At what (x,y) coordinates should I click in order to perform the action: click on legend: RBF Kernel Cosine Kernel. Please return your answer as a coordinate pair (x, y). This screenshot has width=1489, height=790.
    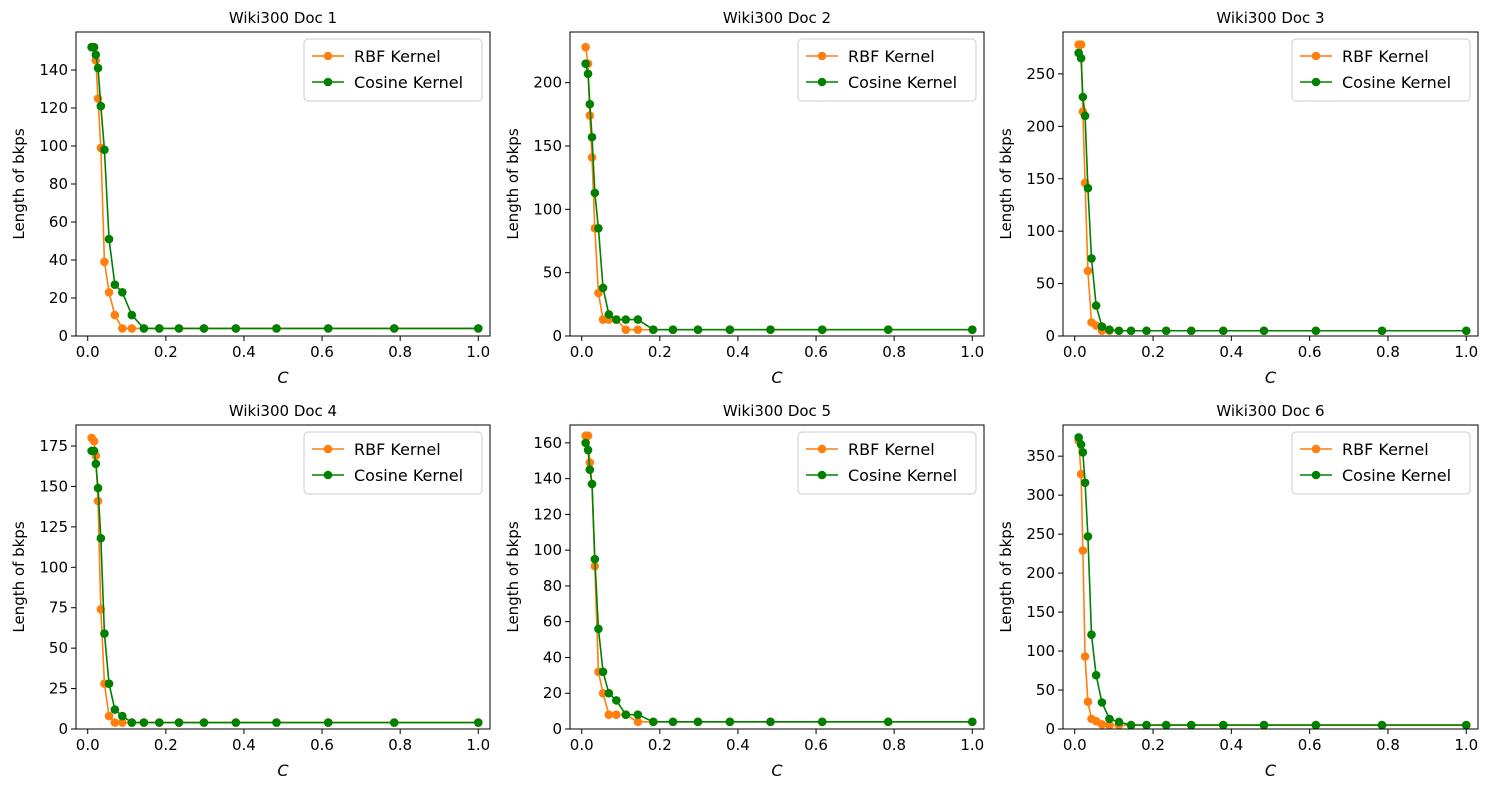
    Looking at the image, I should click on (393, 70).